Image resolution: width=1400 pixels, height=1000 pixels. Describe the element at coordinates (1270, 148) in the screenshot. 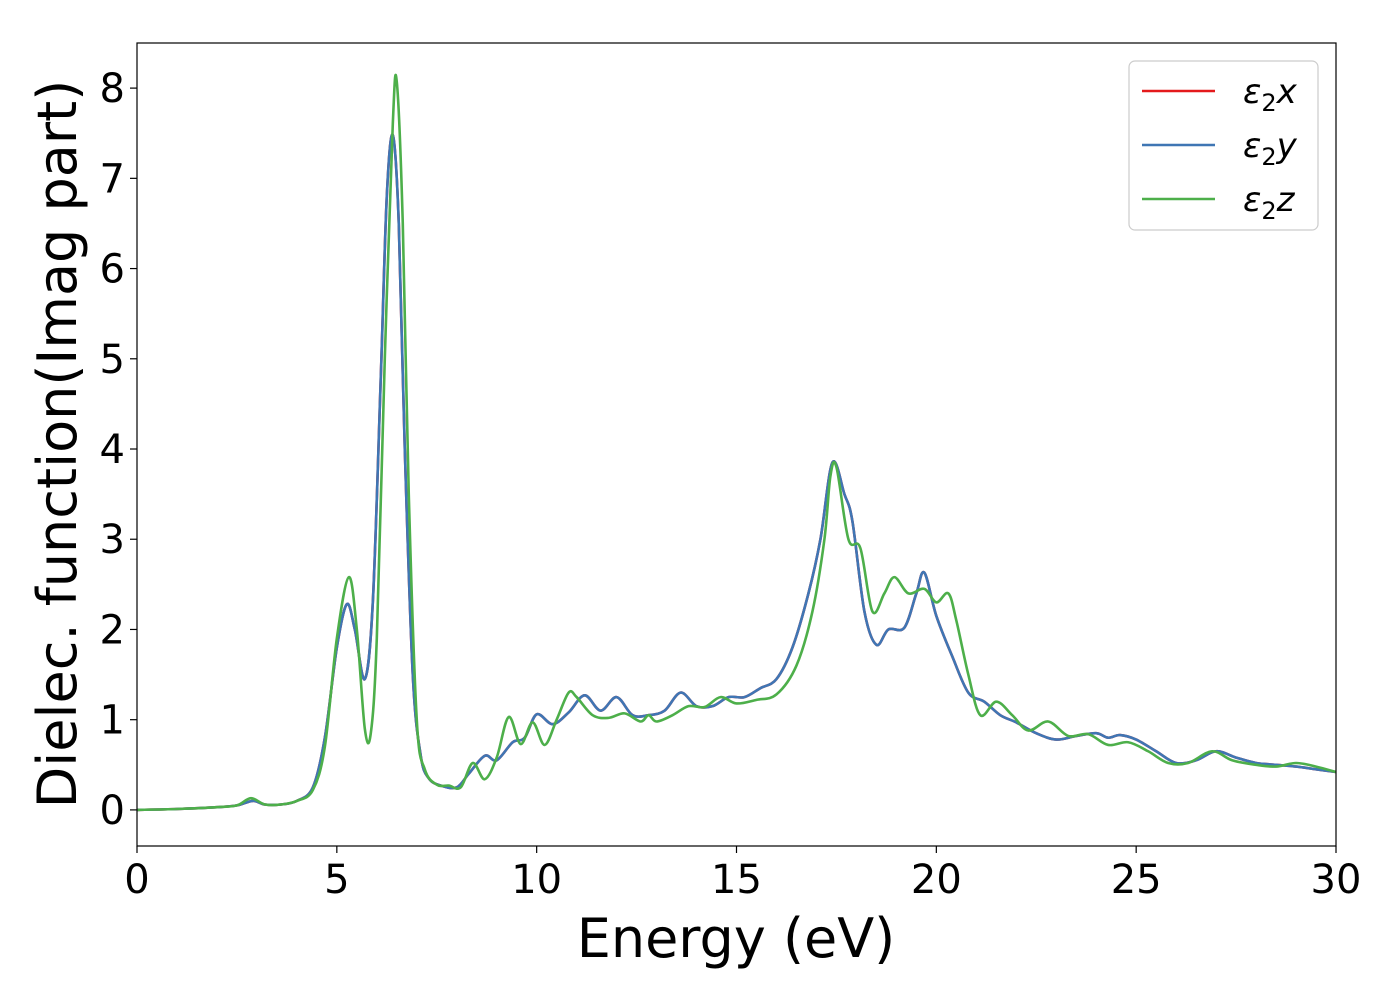

I see `legend-label-y: ε2y` at that location.